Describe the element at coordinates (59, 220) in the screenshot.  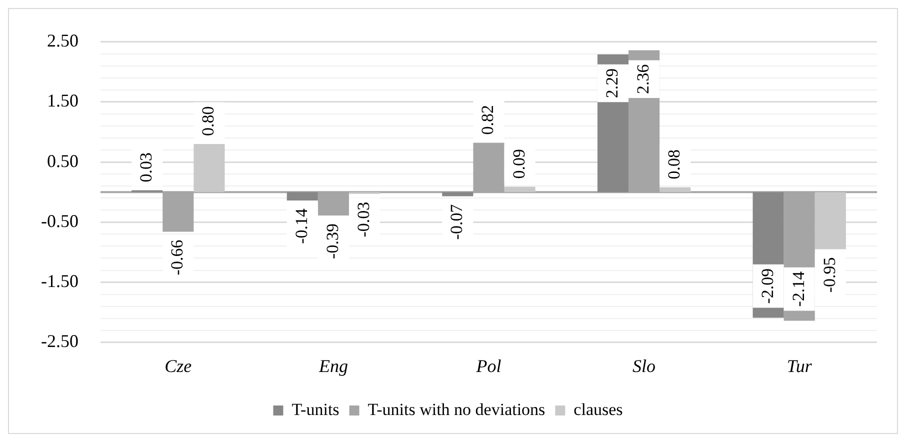
I see `y-tick-label: -0.50` at that location.